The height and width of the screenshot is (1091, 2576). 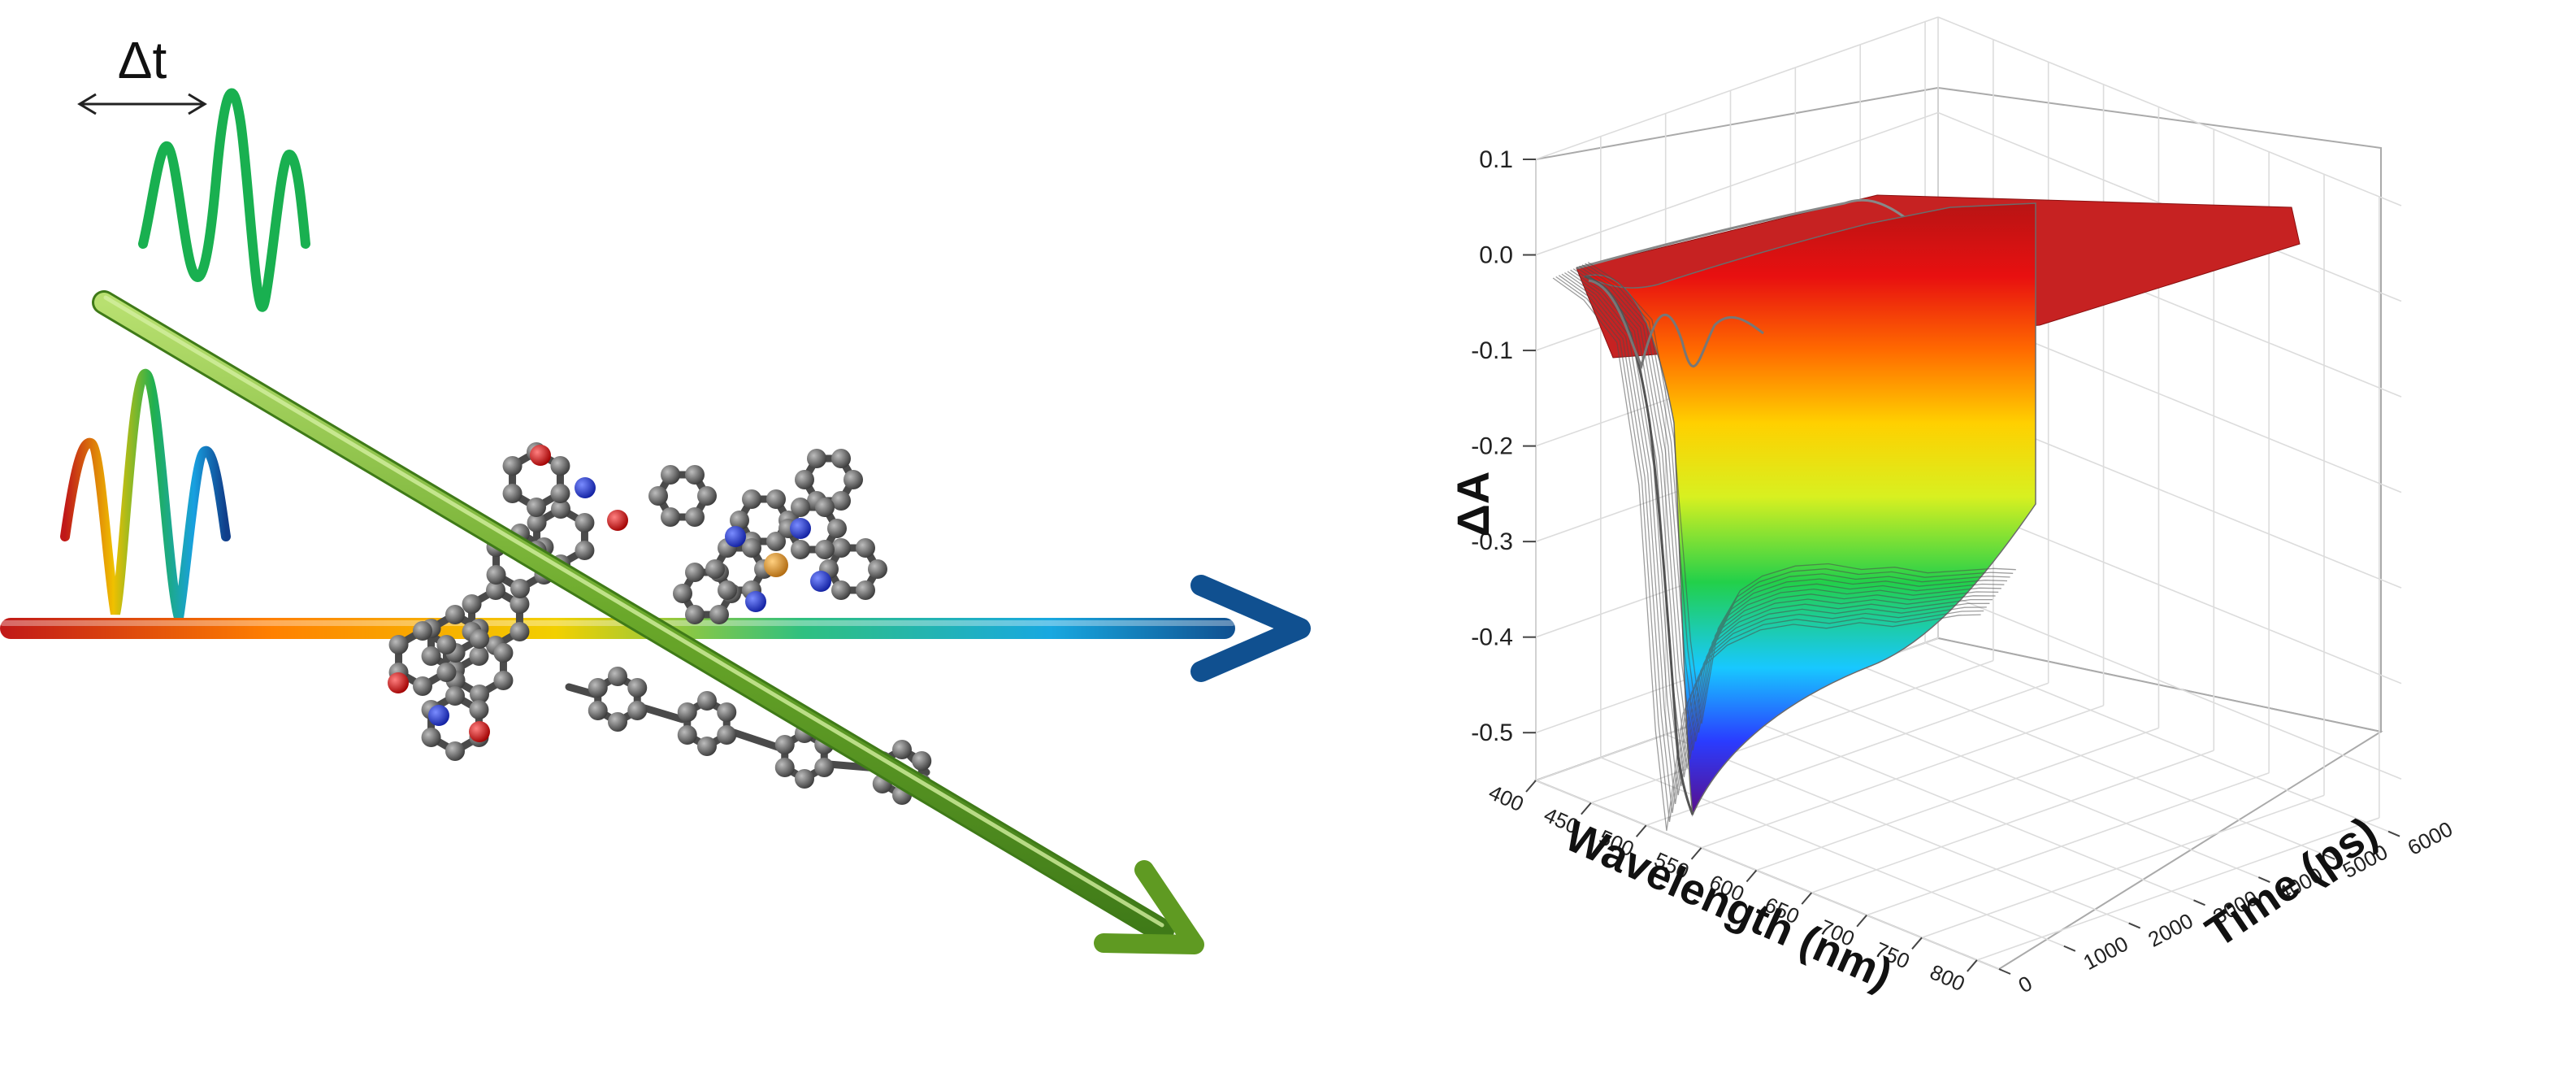 I want to click on delay-double-arrow, so click(x=142, y=104).